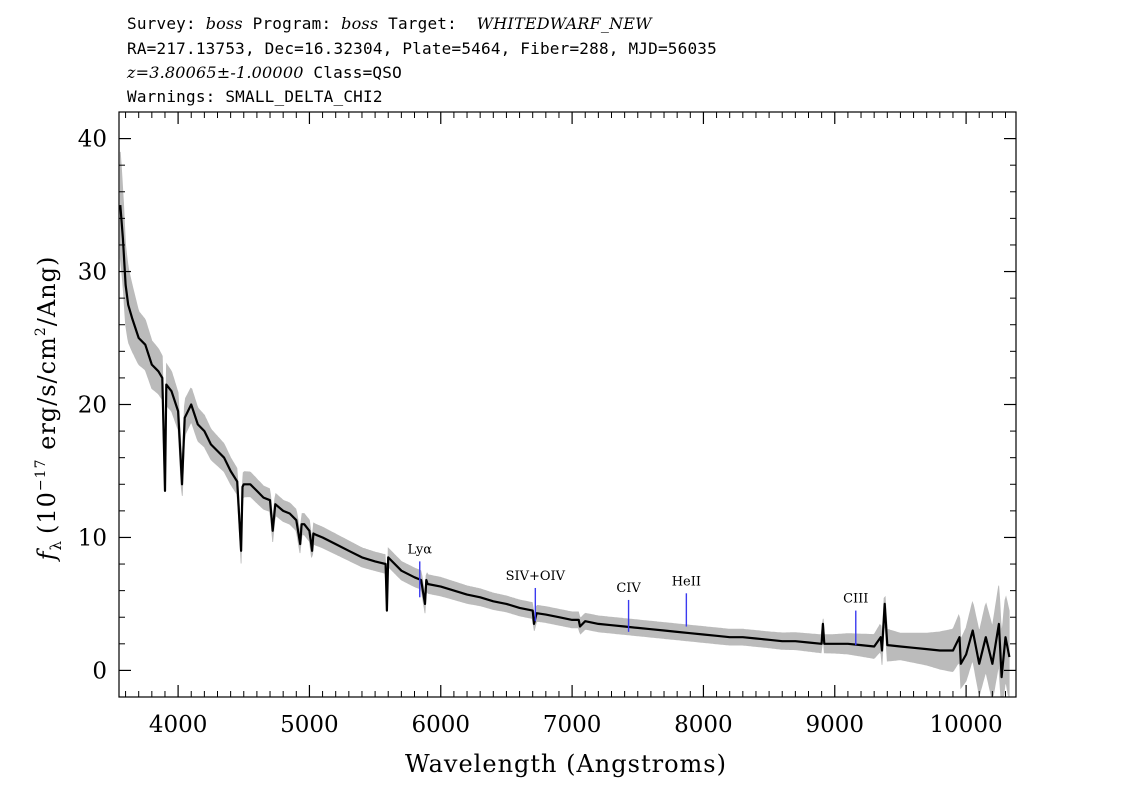  I want to click on y-tick-label-0: 0, so click(99, 671).